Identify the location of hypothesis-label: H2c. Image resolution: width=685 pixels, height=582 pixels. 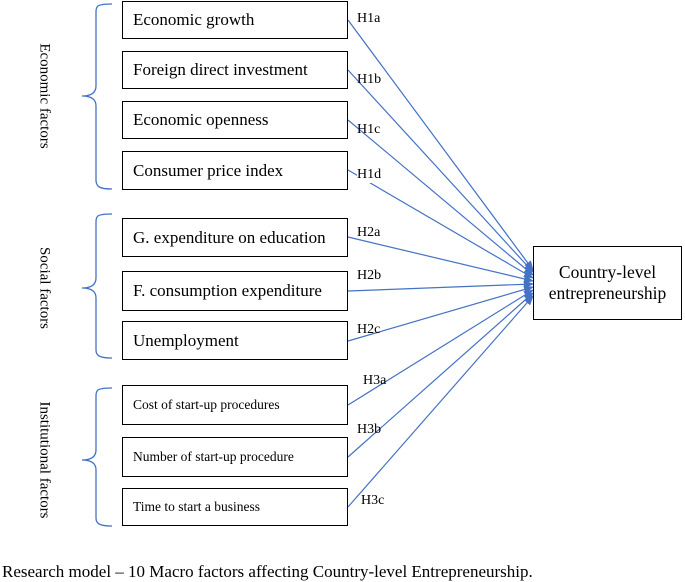
(369, 329).